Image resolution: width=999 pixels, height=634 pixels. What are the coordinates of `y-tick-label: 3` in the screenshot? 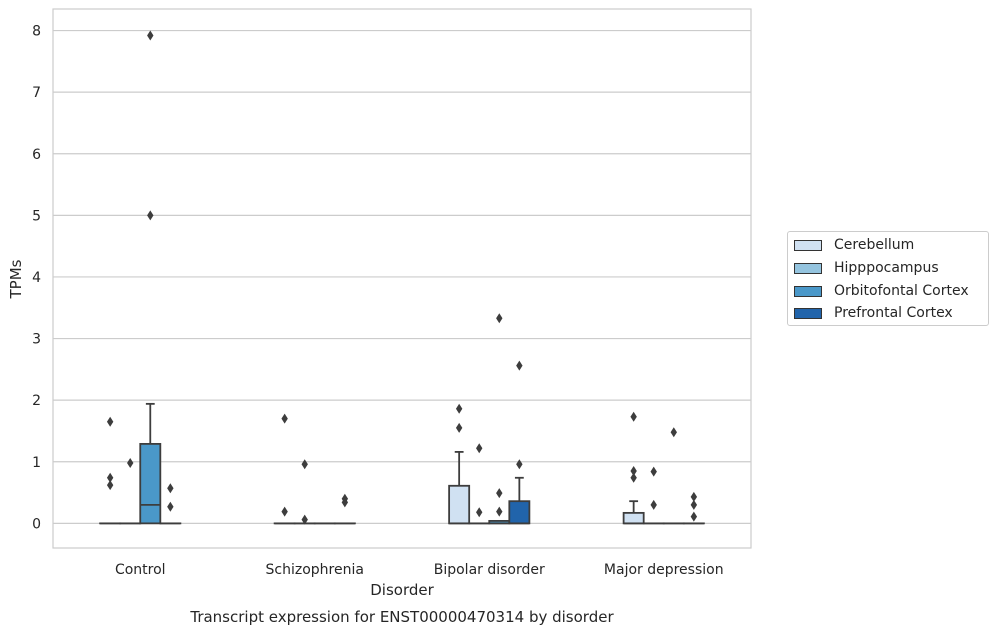 It's located at (36, 340).